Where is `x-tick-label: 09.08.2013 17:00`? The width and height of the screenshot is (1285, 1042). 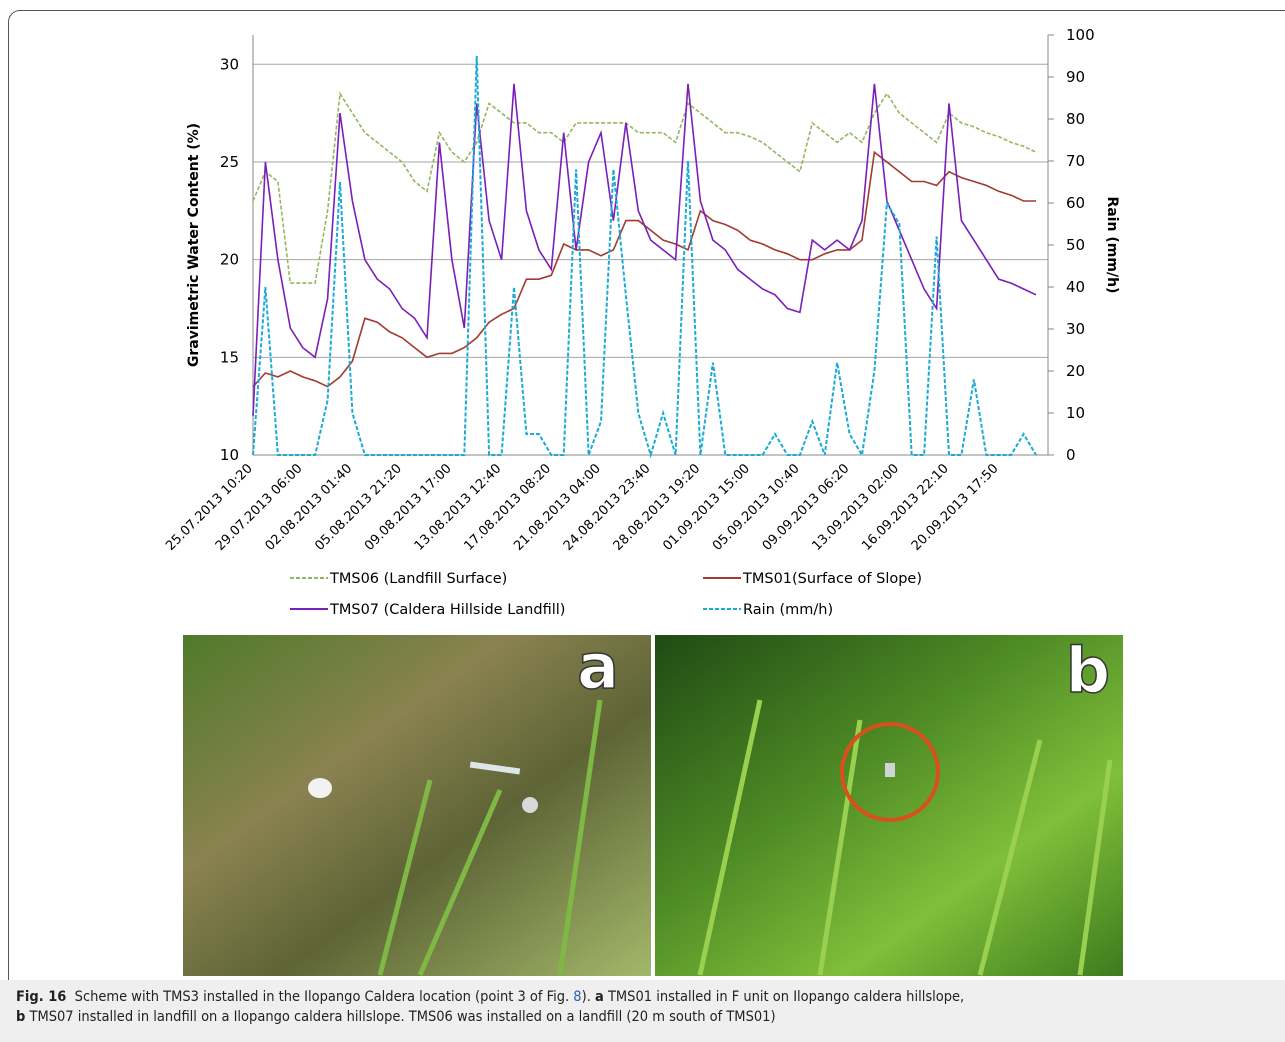 x-tick-label: 09.08.2013 17:00 is located at coordinates (408, 507).